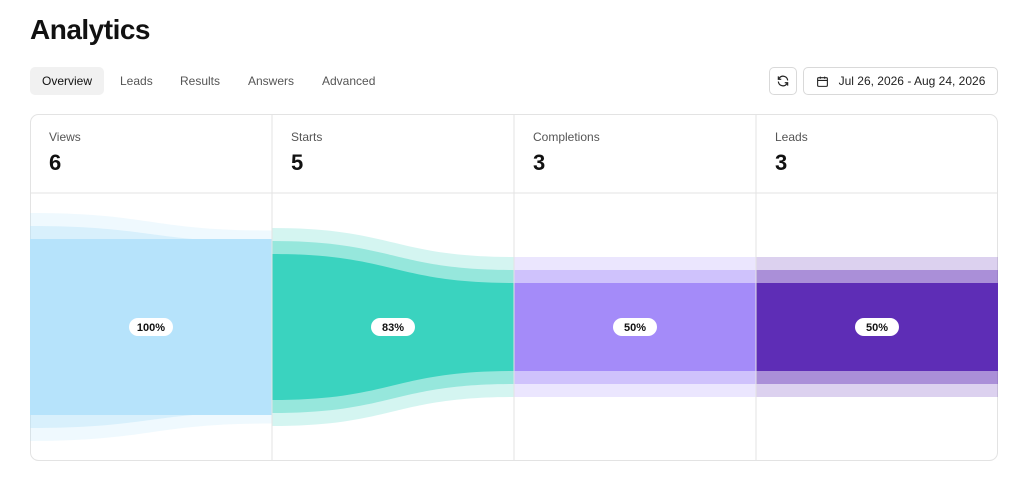 The height and width of the screenshot is (479, 1024). What do you see at coordinates (136, 81) in the screenshot?
I see `tab: Leads` at bounding box center [136, 81].